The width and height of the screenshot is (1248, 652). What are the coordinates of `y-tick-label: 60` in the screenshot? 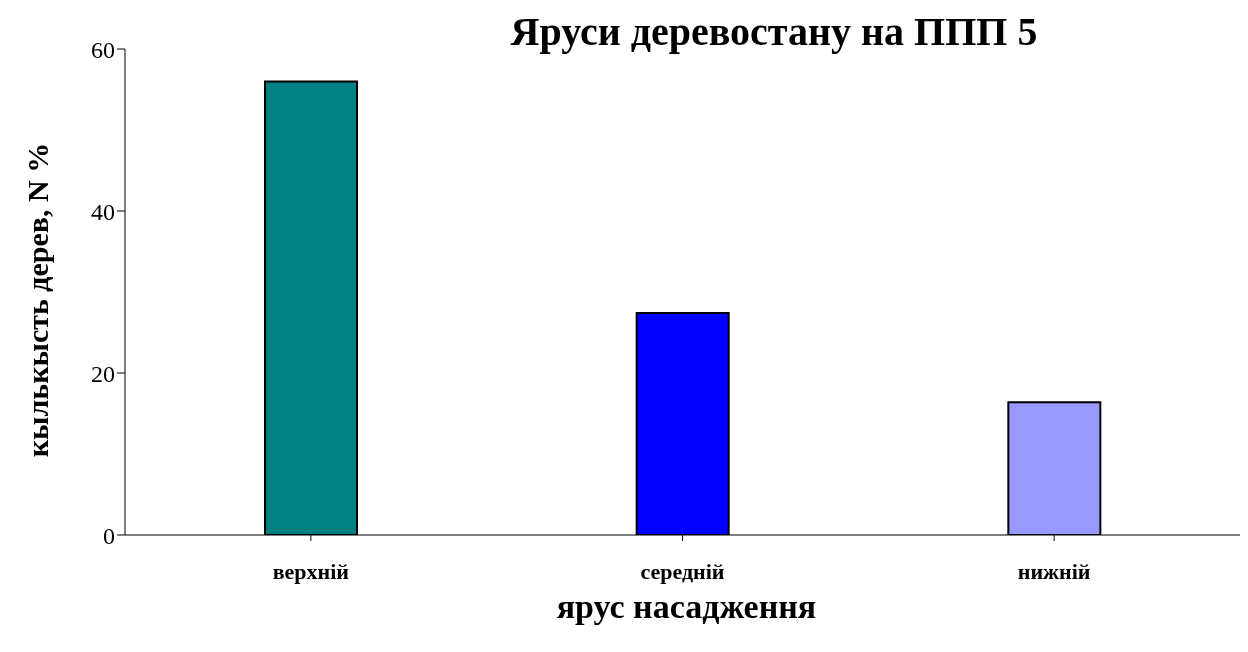 It's located at (103, 49).